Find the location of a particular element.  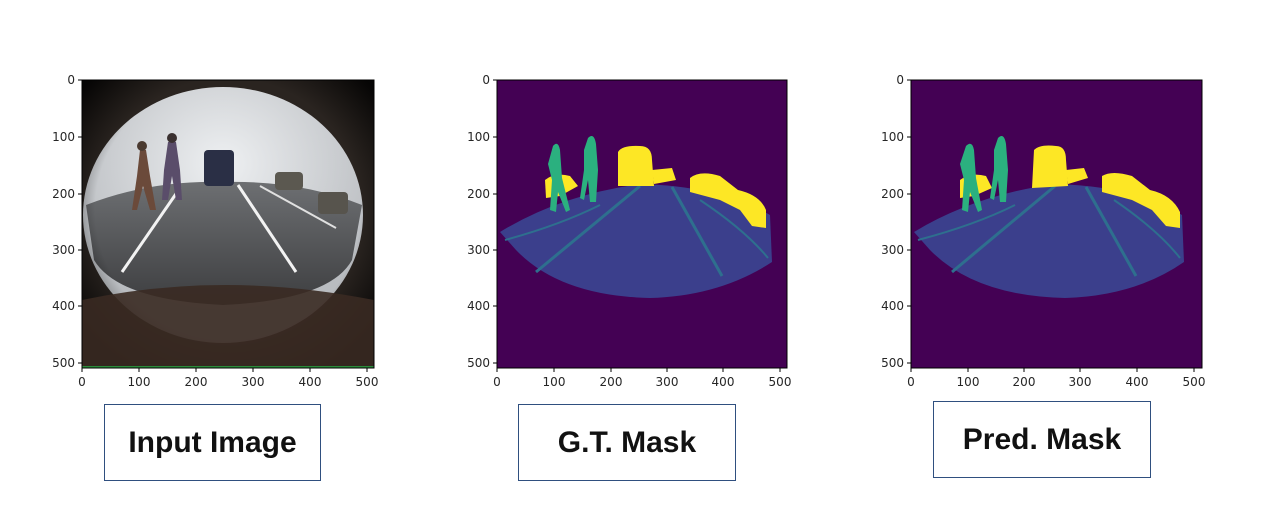

caption-pred-mask-text: Pred. Mask is located at coordinates (1042, 439).